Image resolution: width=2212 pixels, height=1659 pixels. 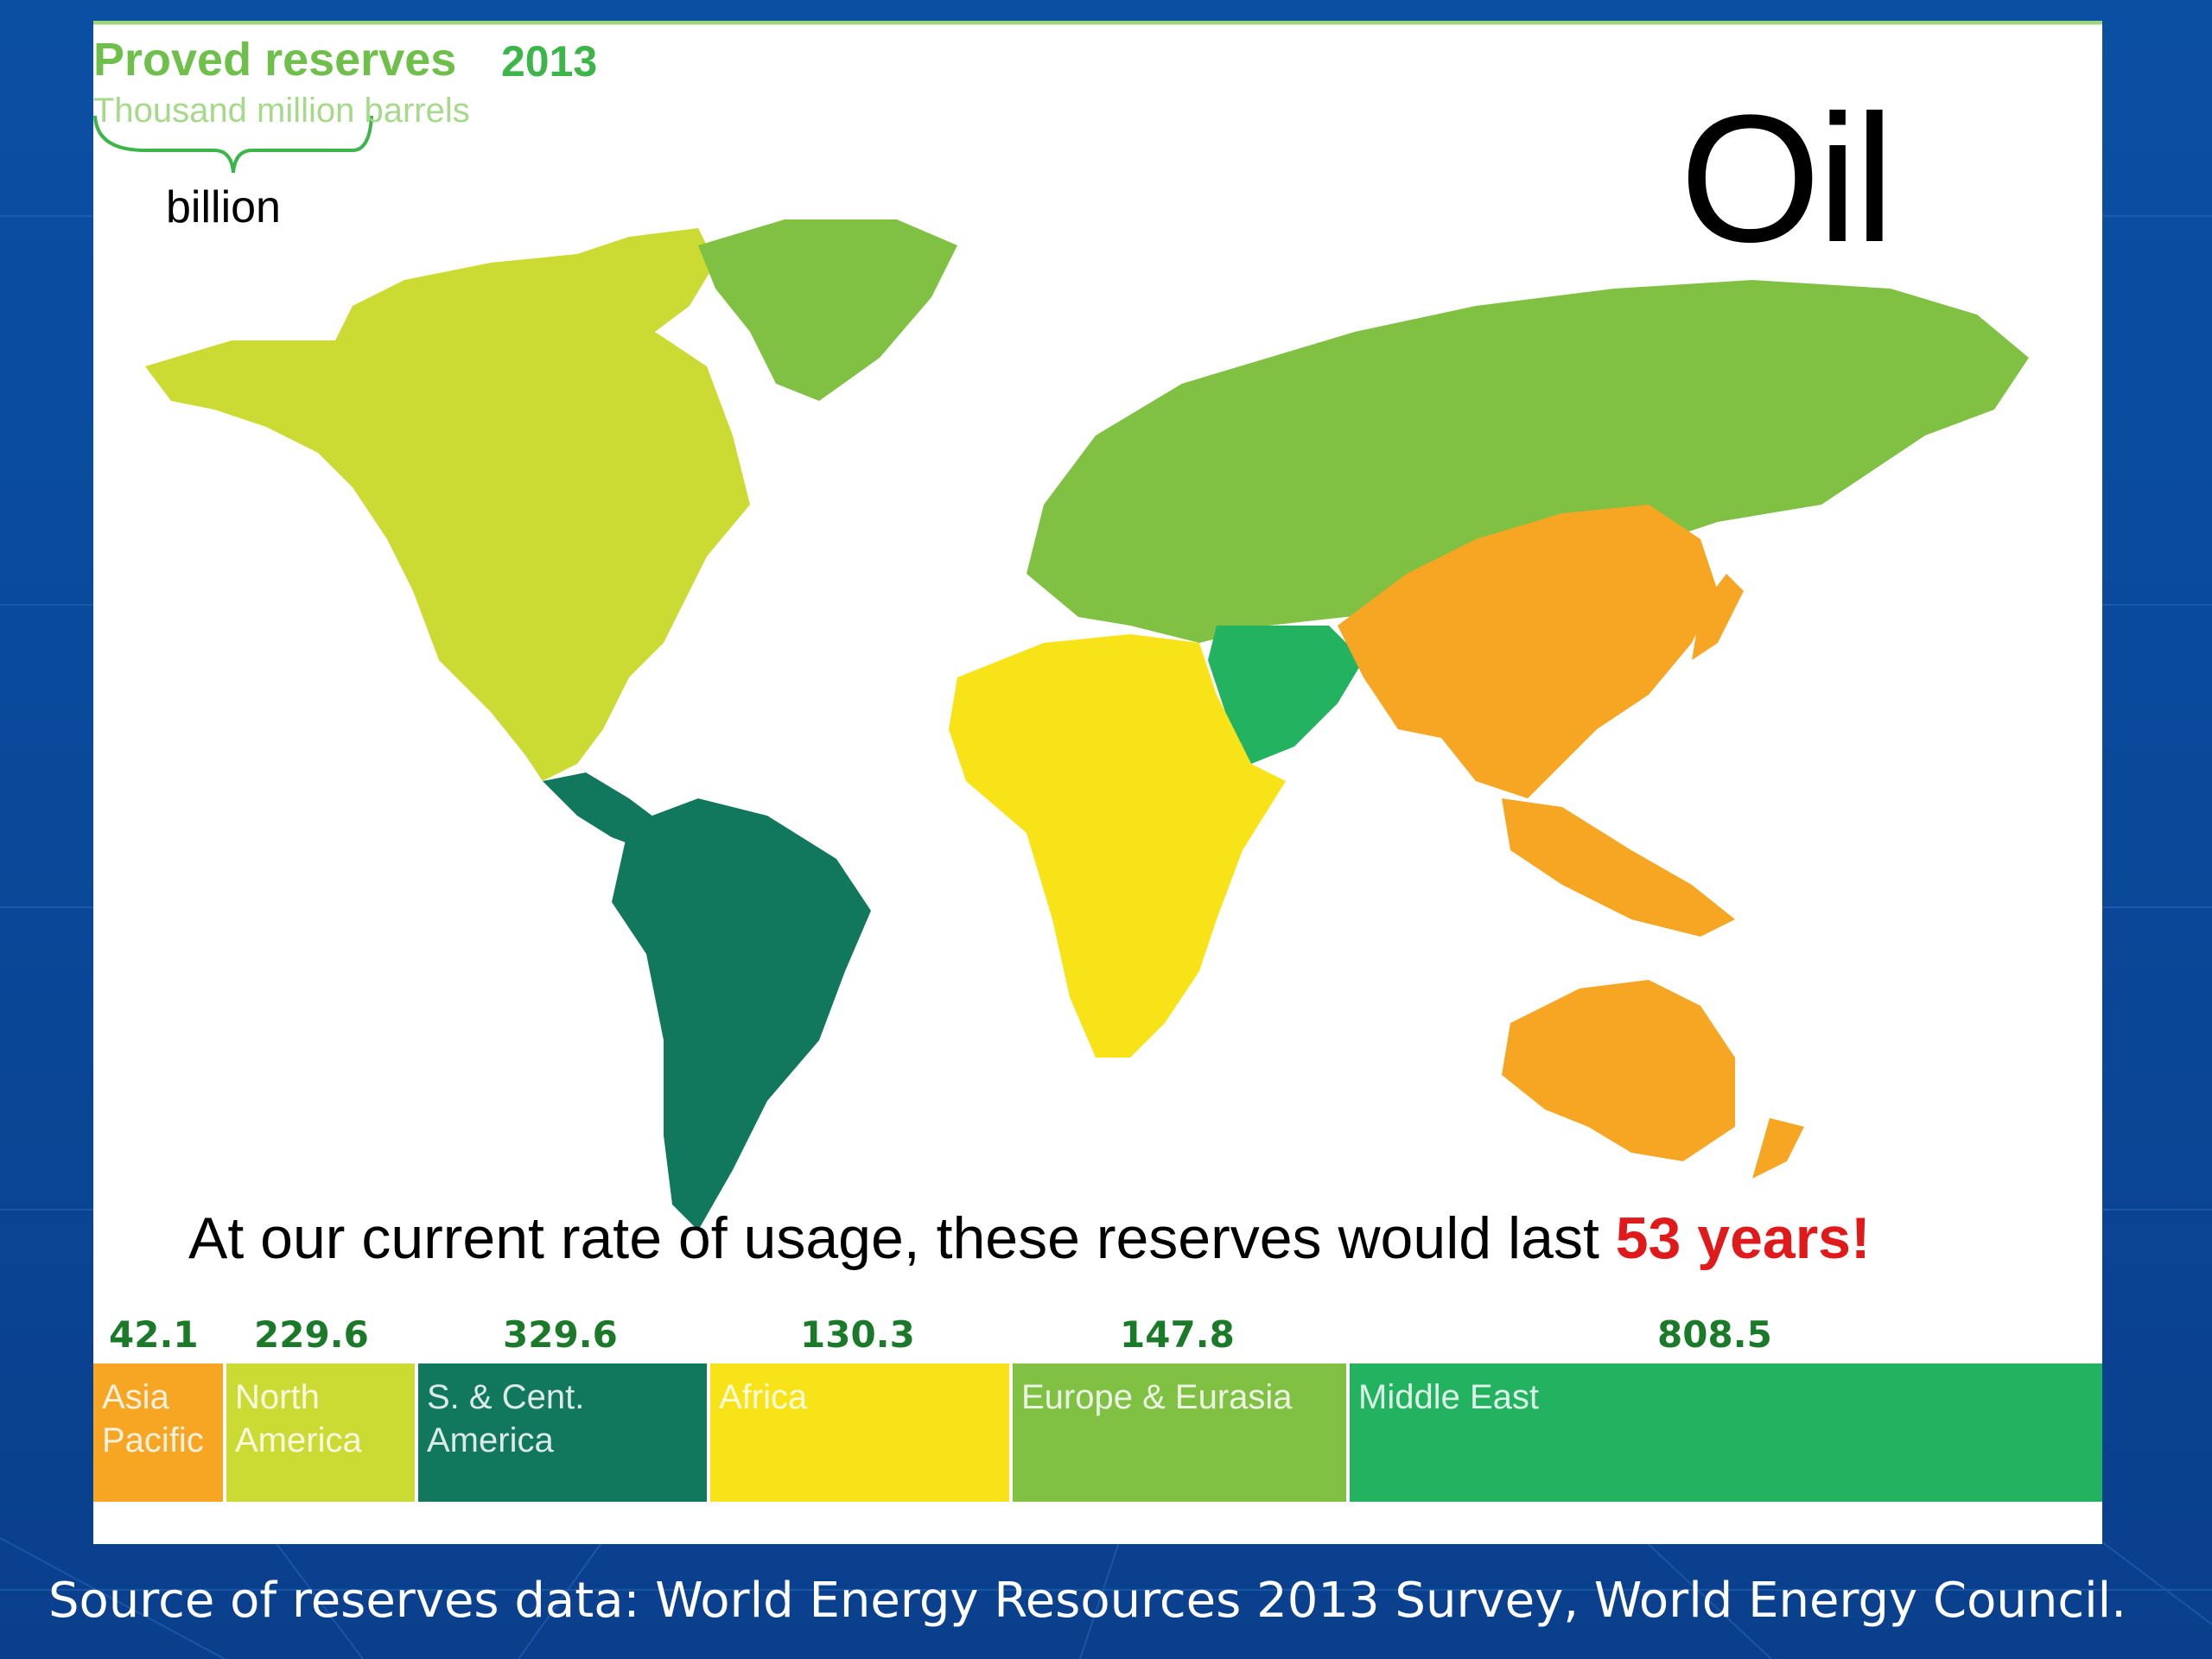 I want to click on segment-label: S. & Cent. America, so click(x=506, y=1418).